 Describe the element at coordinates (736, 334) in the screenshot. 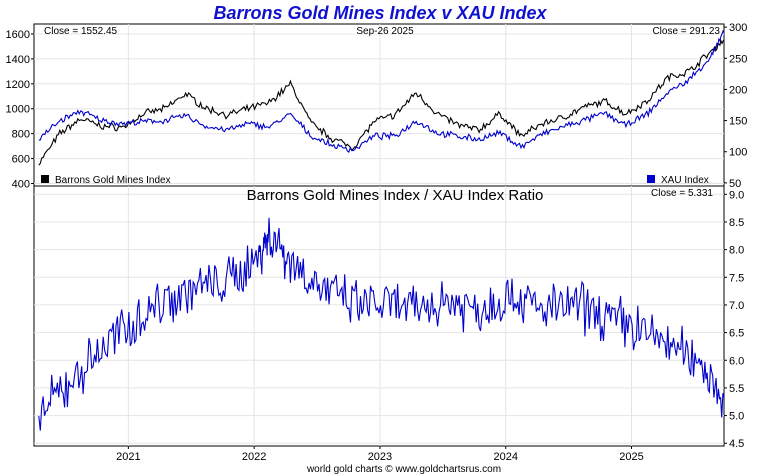

I see `ratio-tick-label: 6.5` at that location.